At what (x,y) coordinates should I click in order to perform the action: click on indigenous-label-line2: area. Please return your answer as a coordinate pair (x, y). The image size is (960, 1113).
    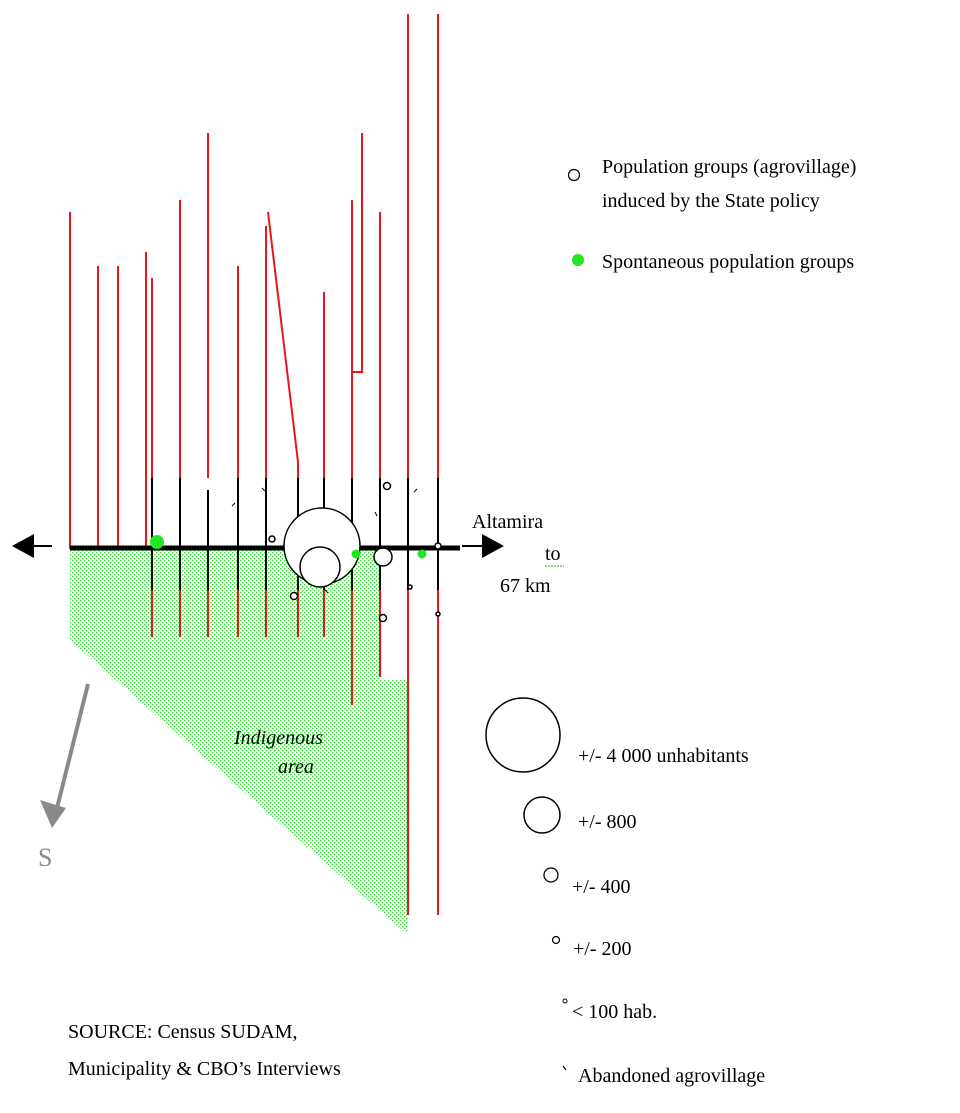
    Looking at the image, I should click on (296, 767).